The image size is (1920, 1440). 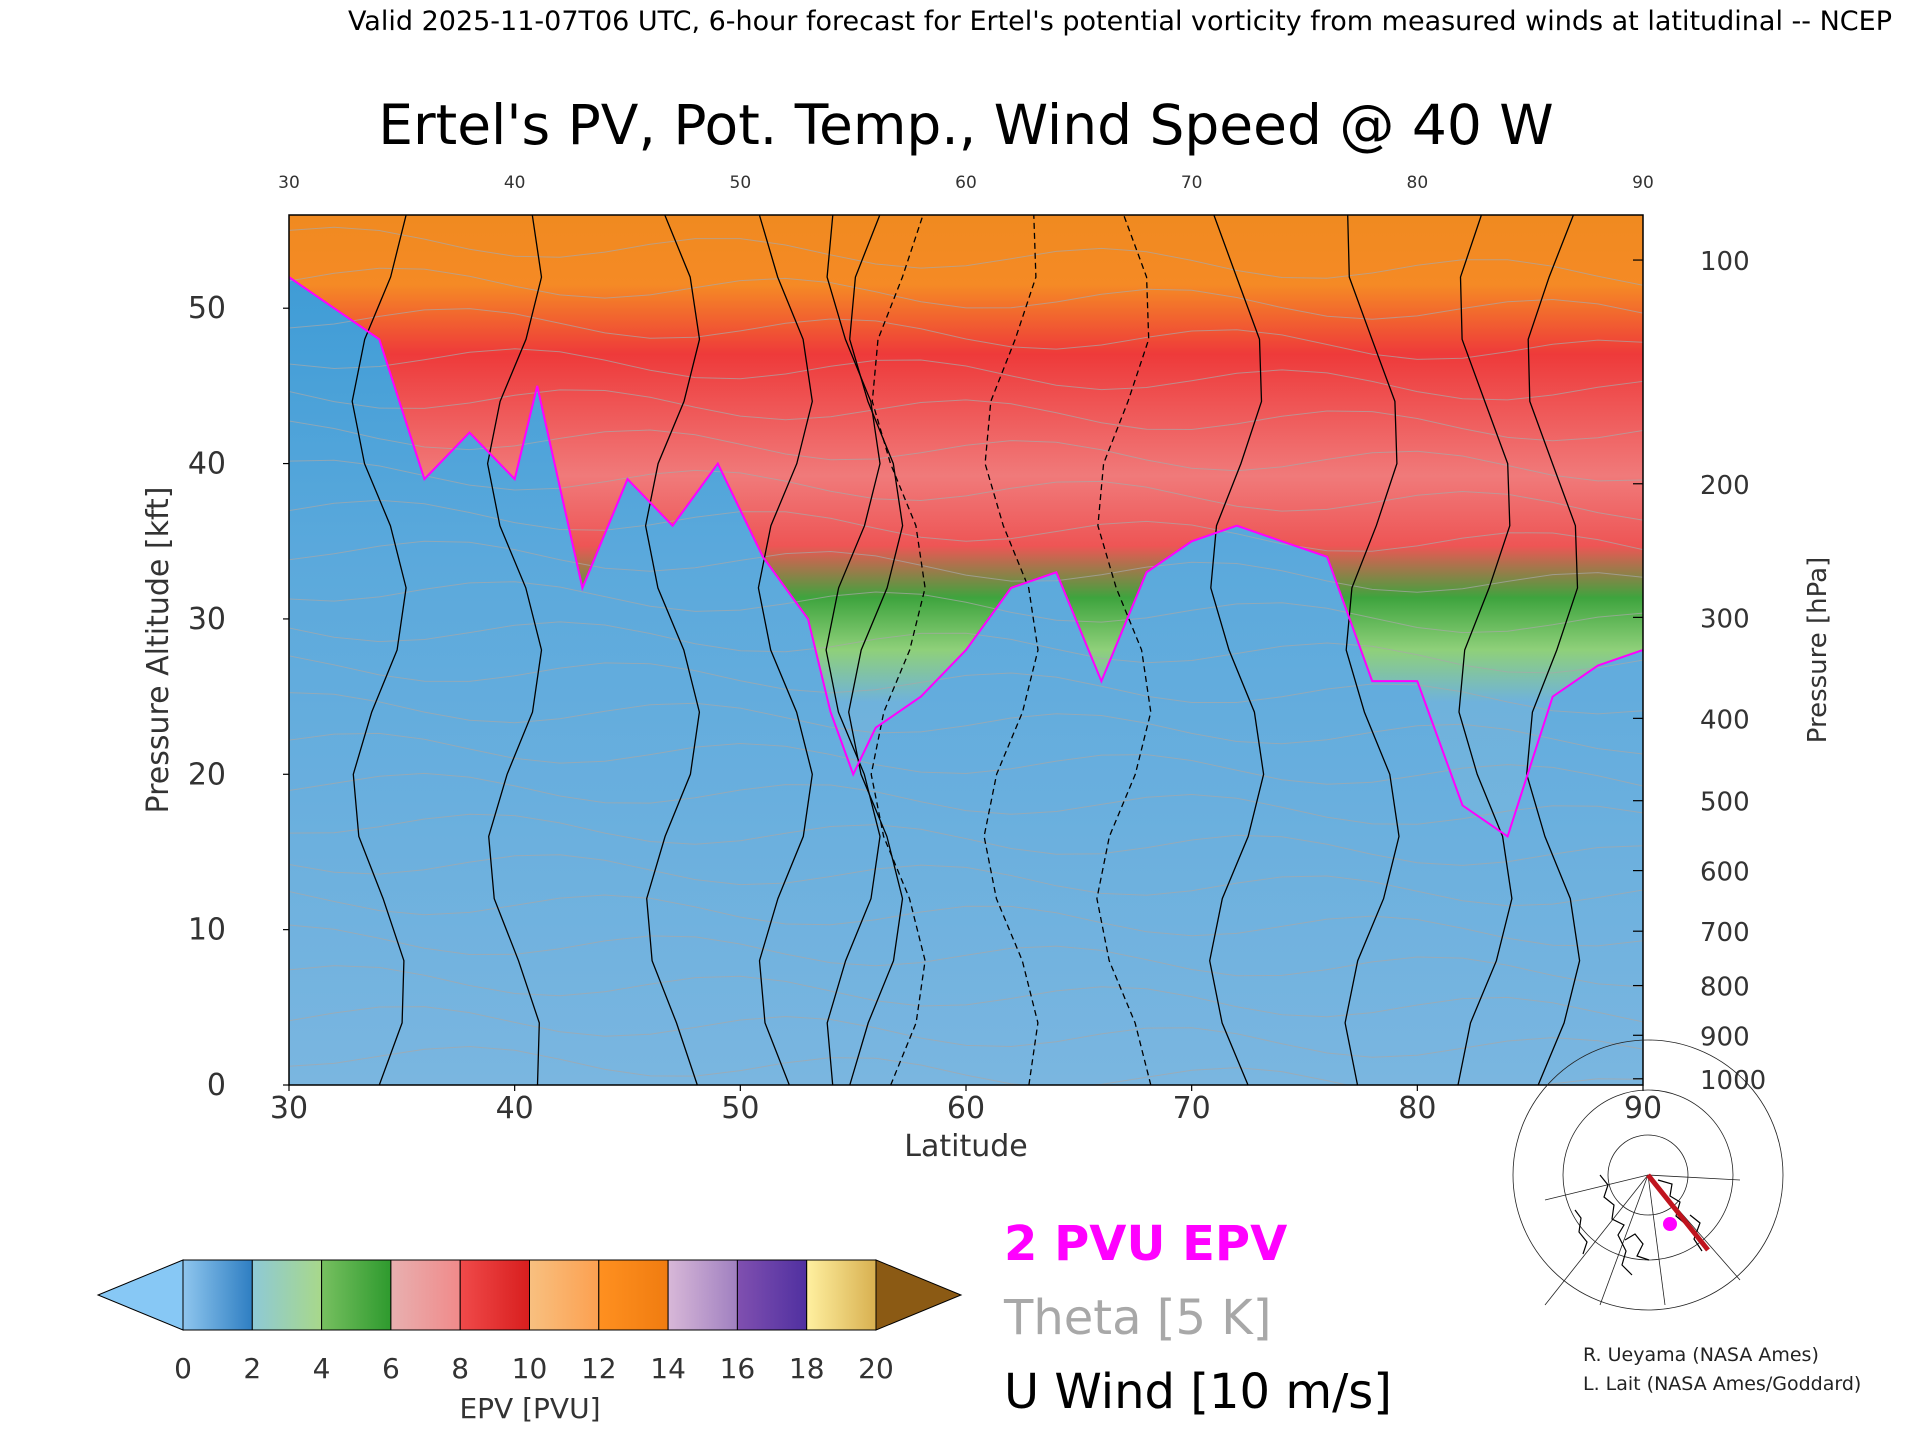 I want to click on x-tick-label-top: 60, so click(x=966, y=183).